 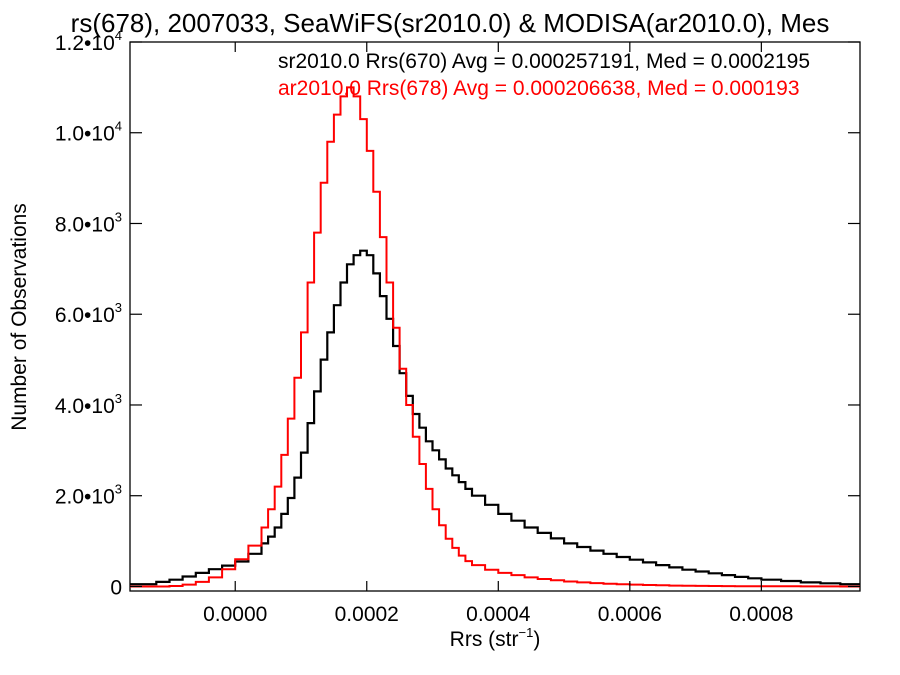 What do you see at coordinates (367, 614) in the screenshot?
I see `x-tick-label-1: 0.0002` at bounding box center [367, 614].